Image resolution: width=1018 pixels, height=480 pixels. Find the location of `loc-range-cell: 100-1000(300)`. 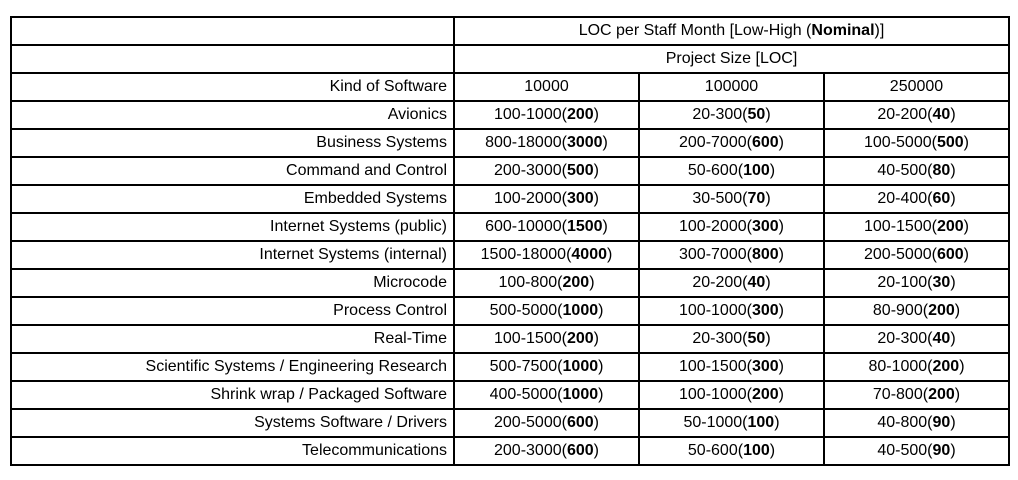

loc-range-cell: 100-1000(300) is located at coordinates (731, 311).